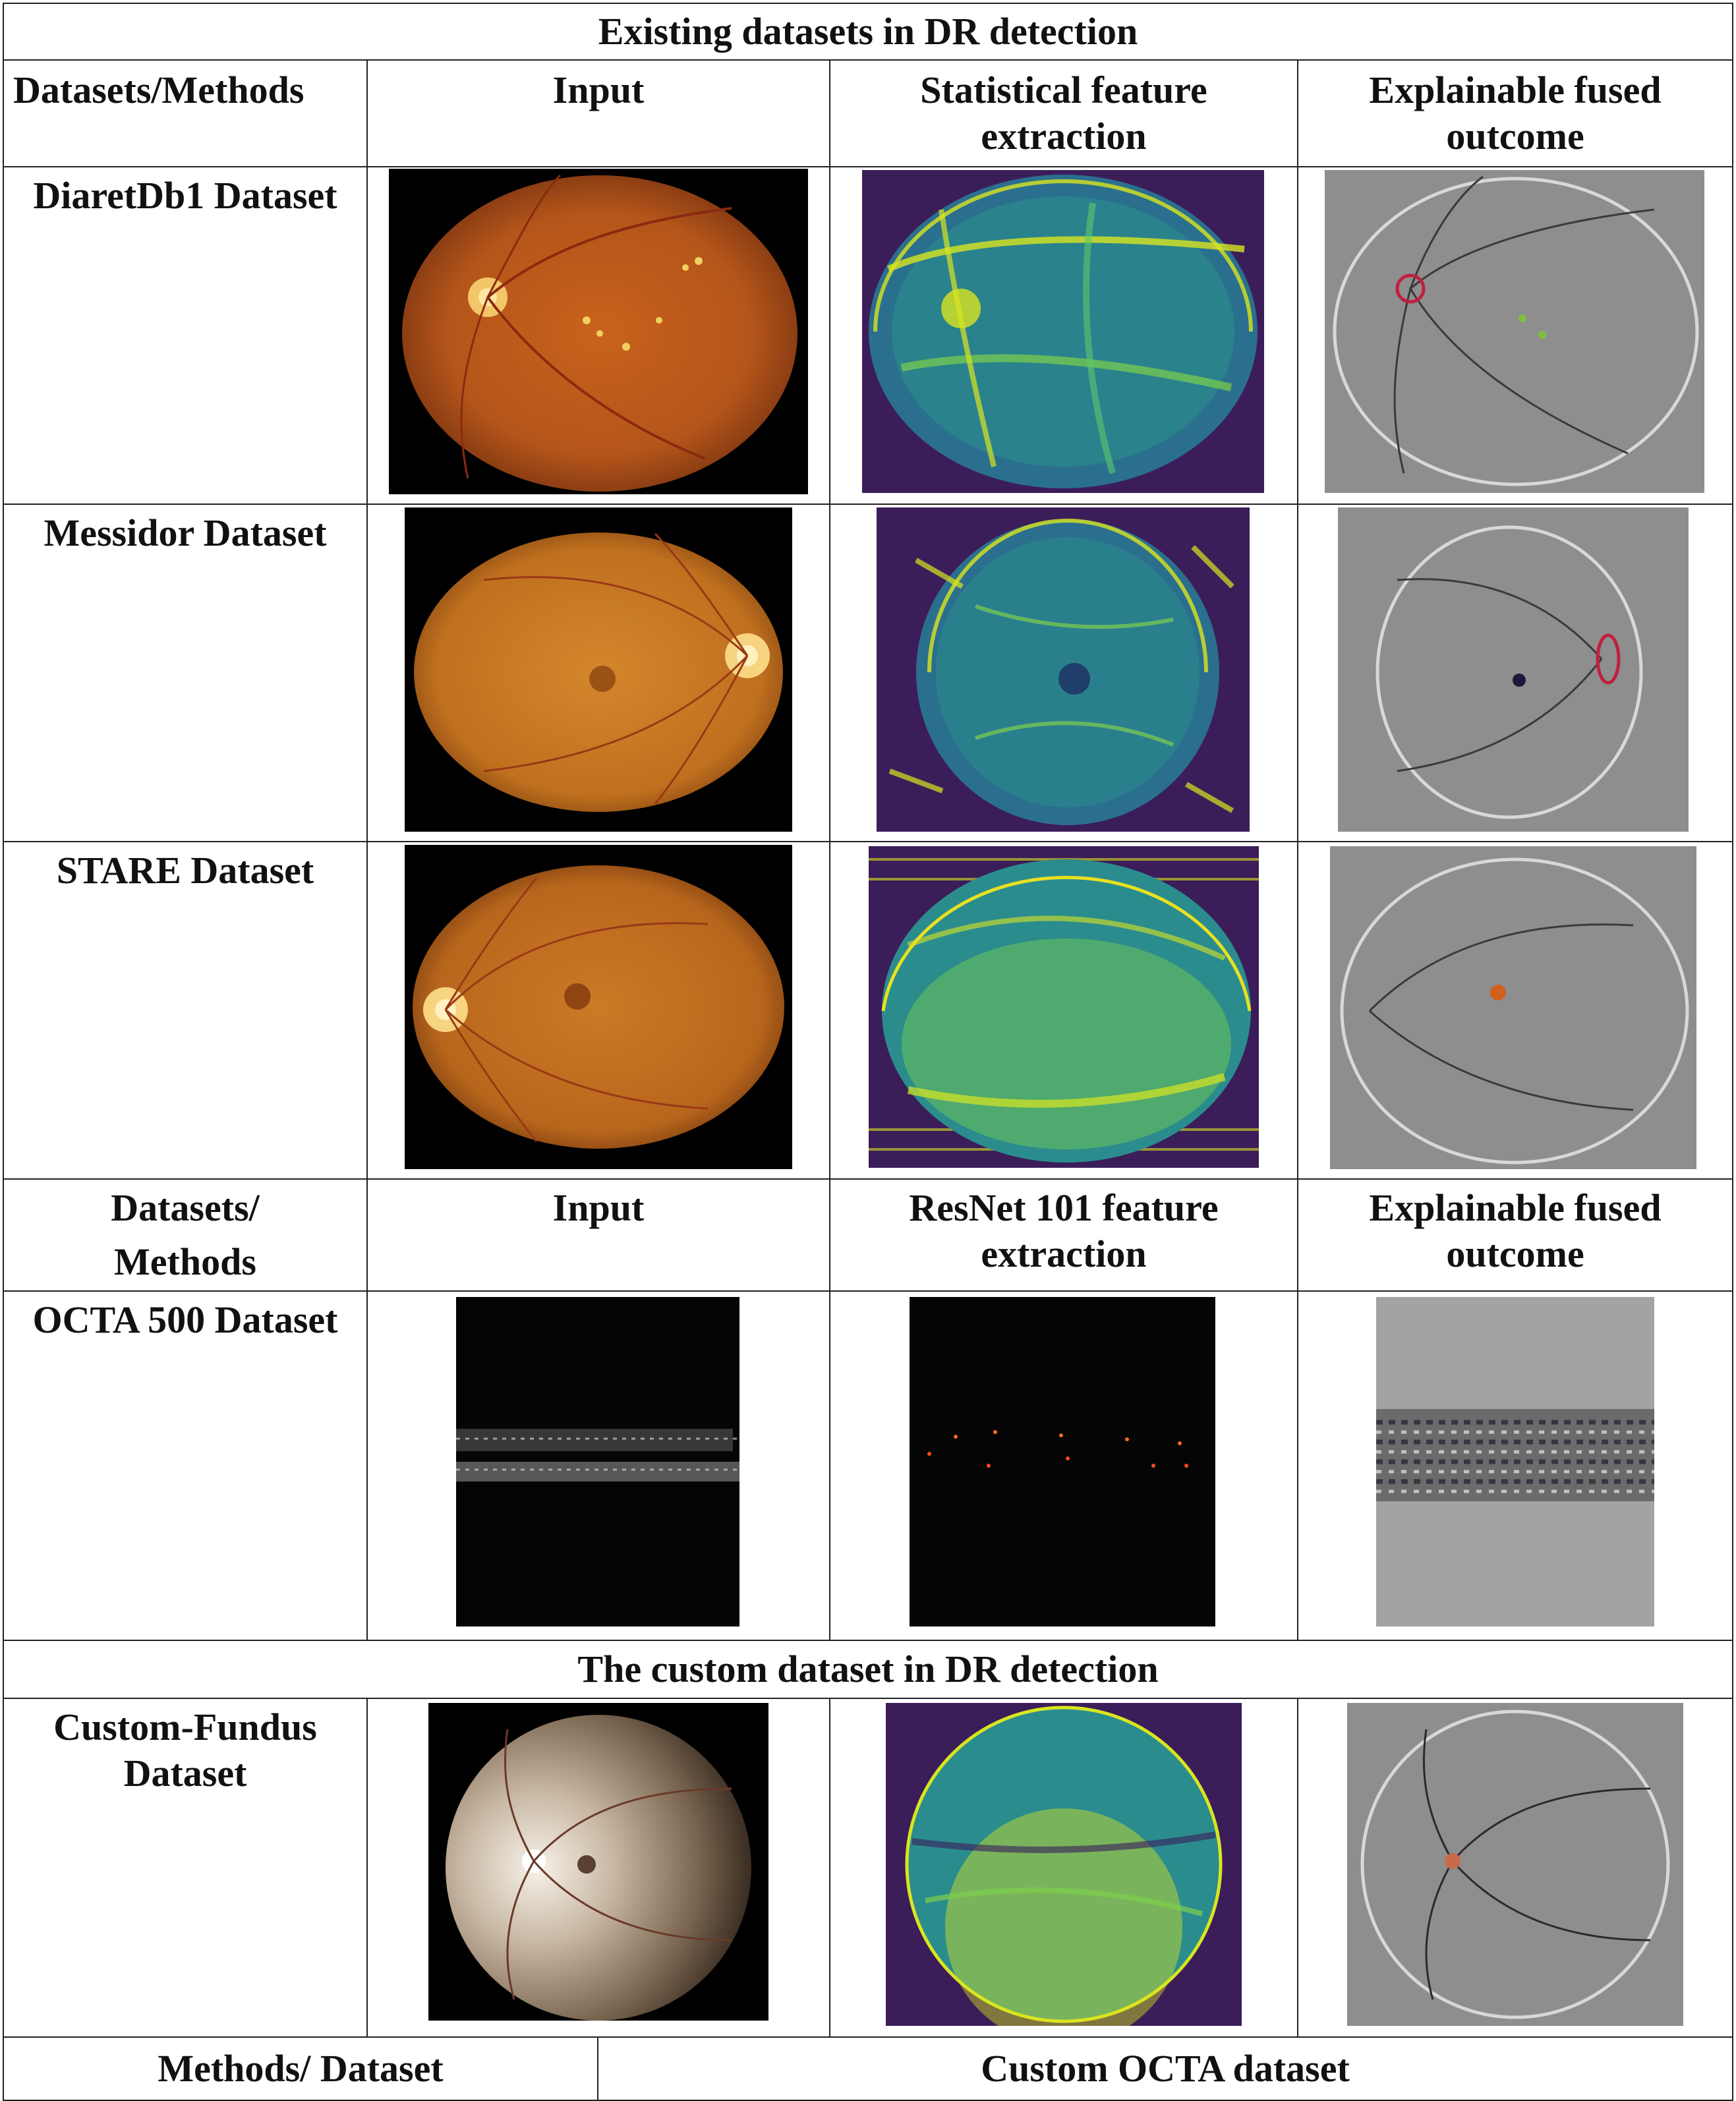 The height and width of the screenshot is (2101, 1736). I want to click on row-octa500-label-text: OCTA 500 Dataset, so click(185, 1319).